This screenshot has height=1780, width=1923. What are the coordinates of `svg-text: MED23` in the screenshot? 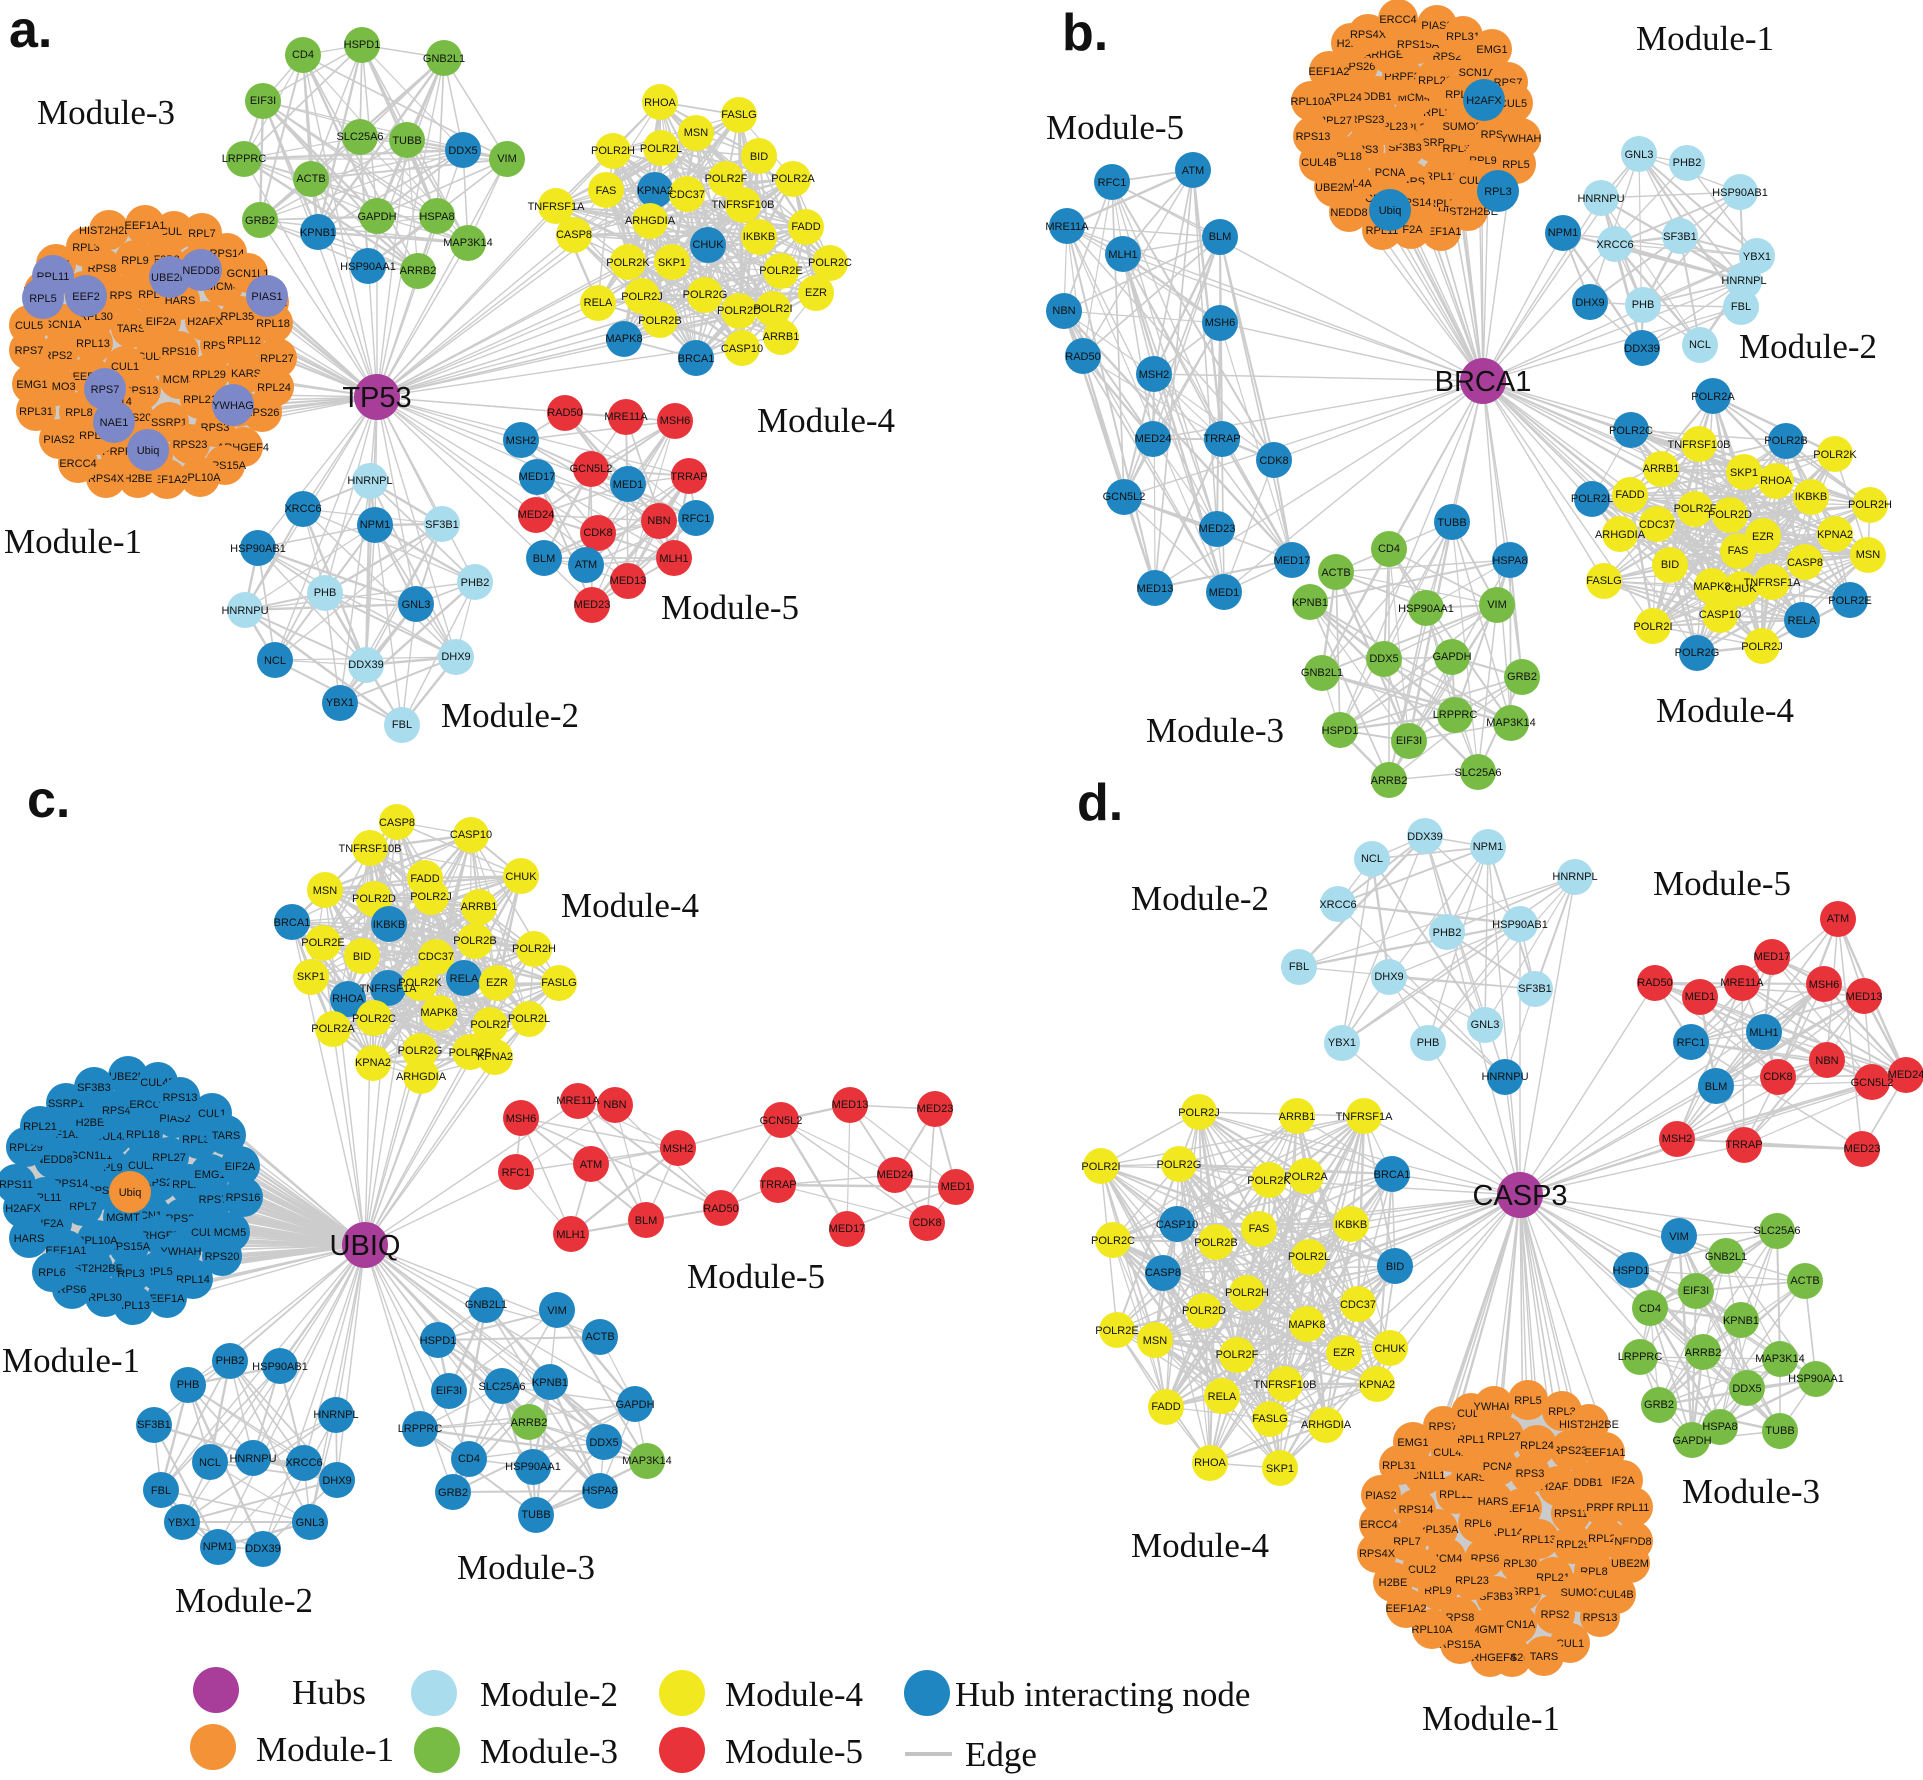 It's located at (1217, 529).